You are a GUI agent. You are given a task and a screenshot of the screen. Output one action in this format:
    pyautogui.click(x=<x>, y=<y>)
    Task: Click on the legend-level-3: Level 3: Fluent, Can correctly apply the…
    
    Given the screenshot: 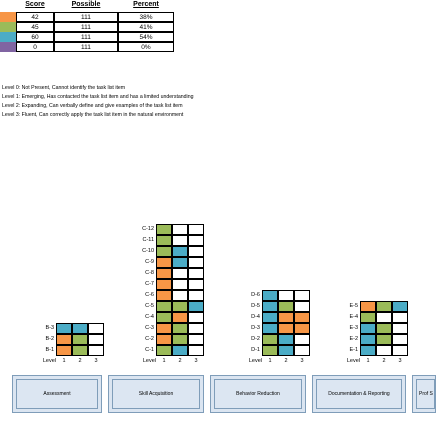 What is the action you would take?
    pyautogui.click(x=93, y=115)
    